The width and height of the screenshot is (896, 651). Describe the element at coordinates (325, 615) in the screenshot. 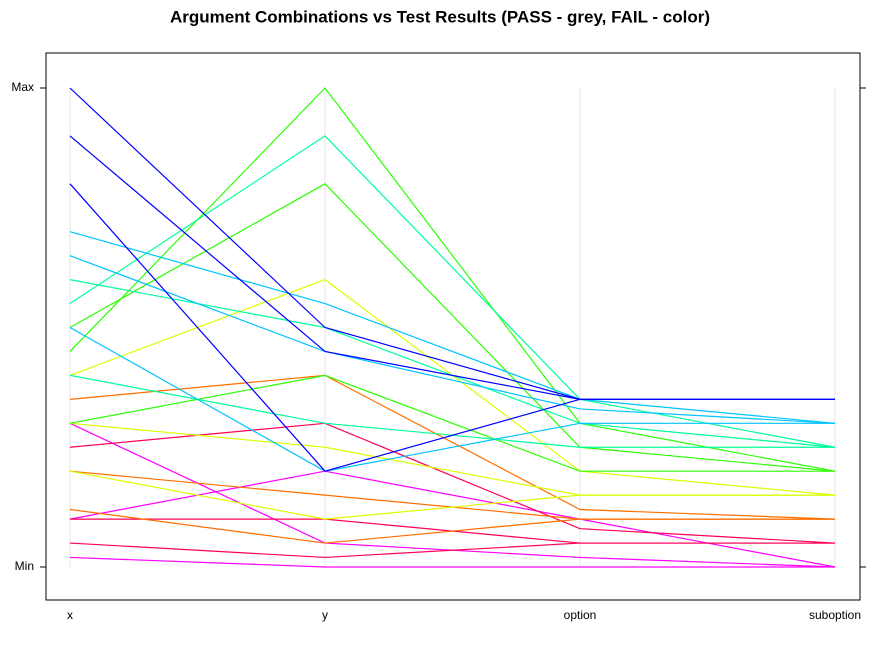

I see `x-tick-label: y` at that location.